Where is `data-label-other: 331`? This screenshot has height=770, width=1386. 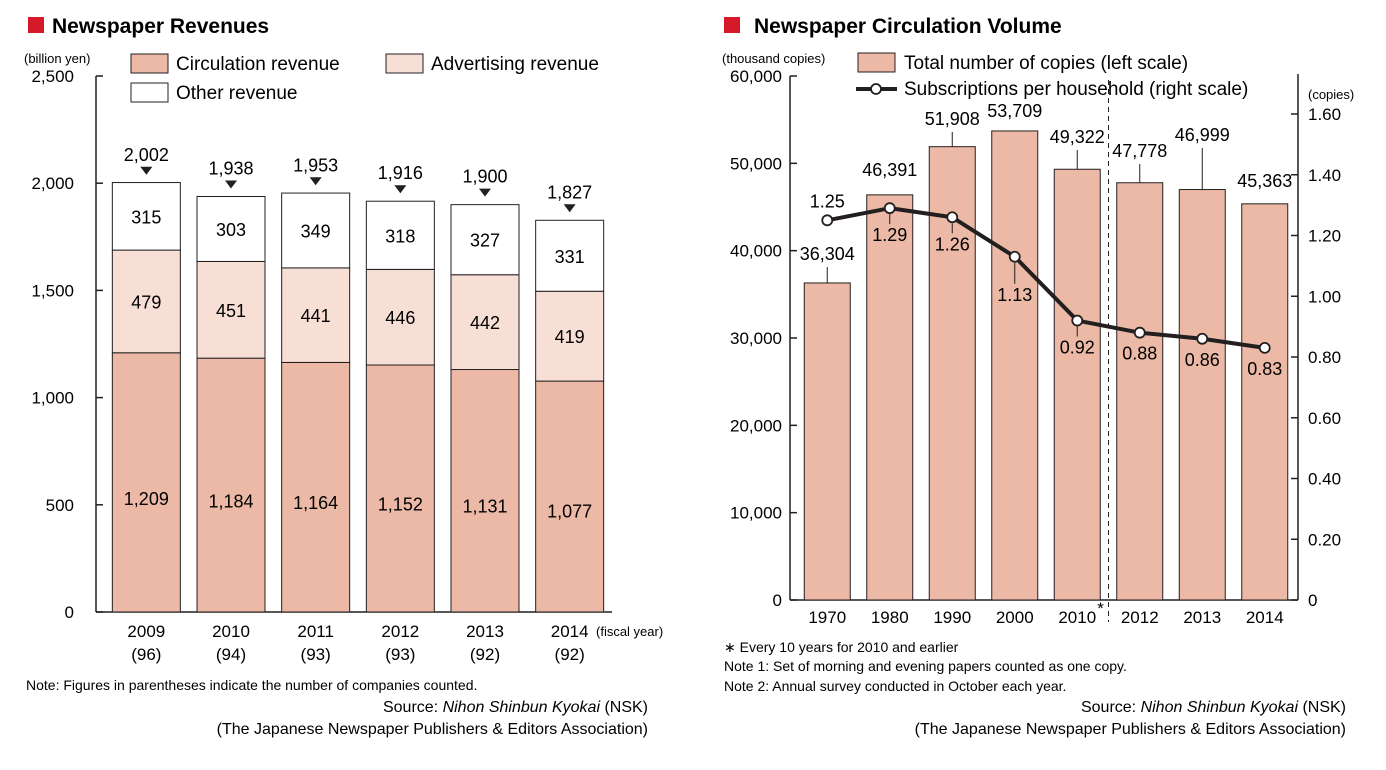
data-label-other: 331 is located at coordinates (570, 257).